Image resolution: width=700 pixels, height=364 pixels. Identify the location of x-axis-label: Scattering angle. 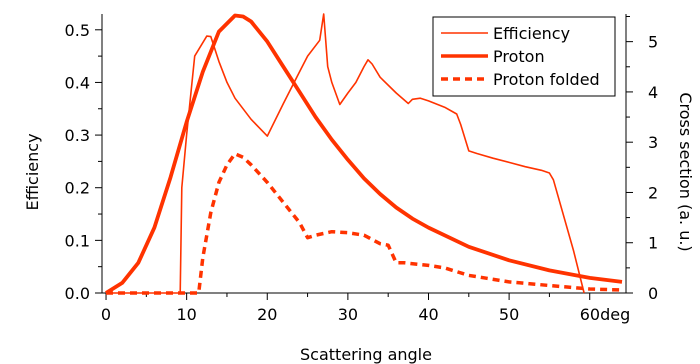
(366, 354).